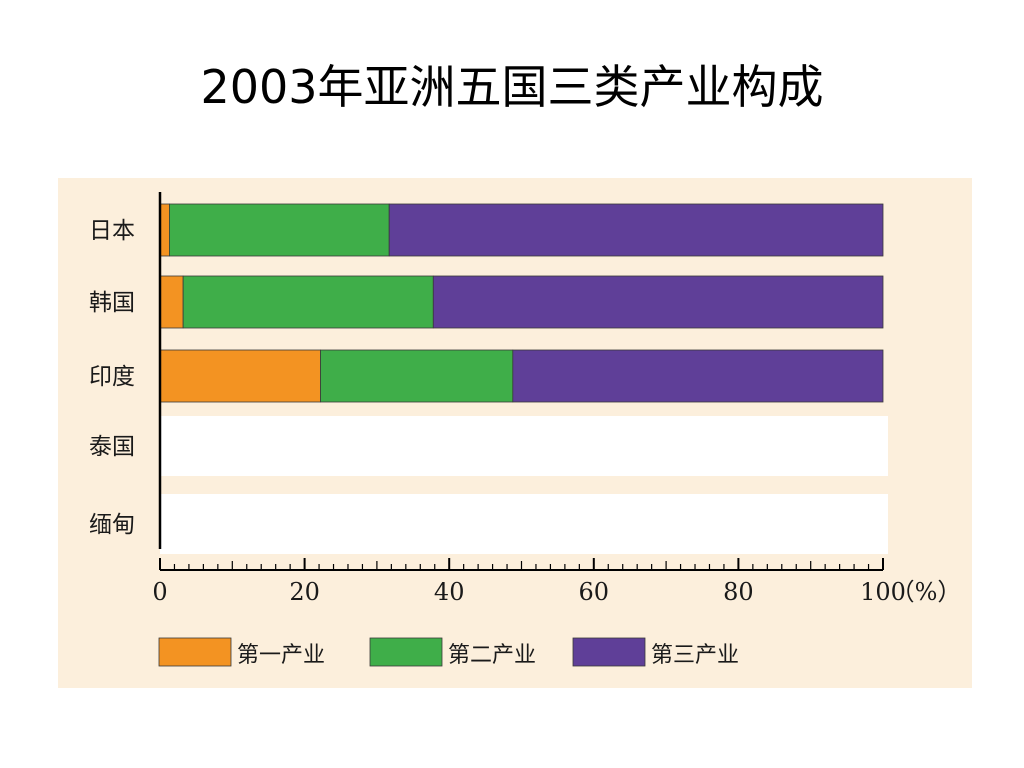 Image resolution: width=1024 pixels, height=768 pixels. What do you see at coordinates (512, 87) in the screenshot?
I see `page-title: 2003年亚洲五国三类产业构成` at bounding box center [512, 87].